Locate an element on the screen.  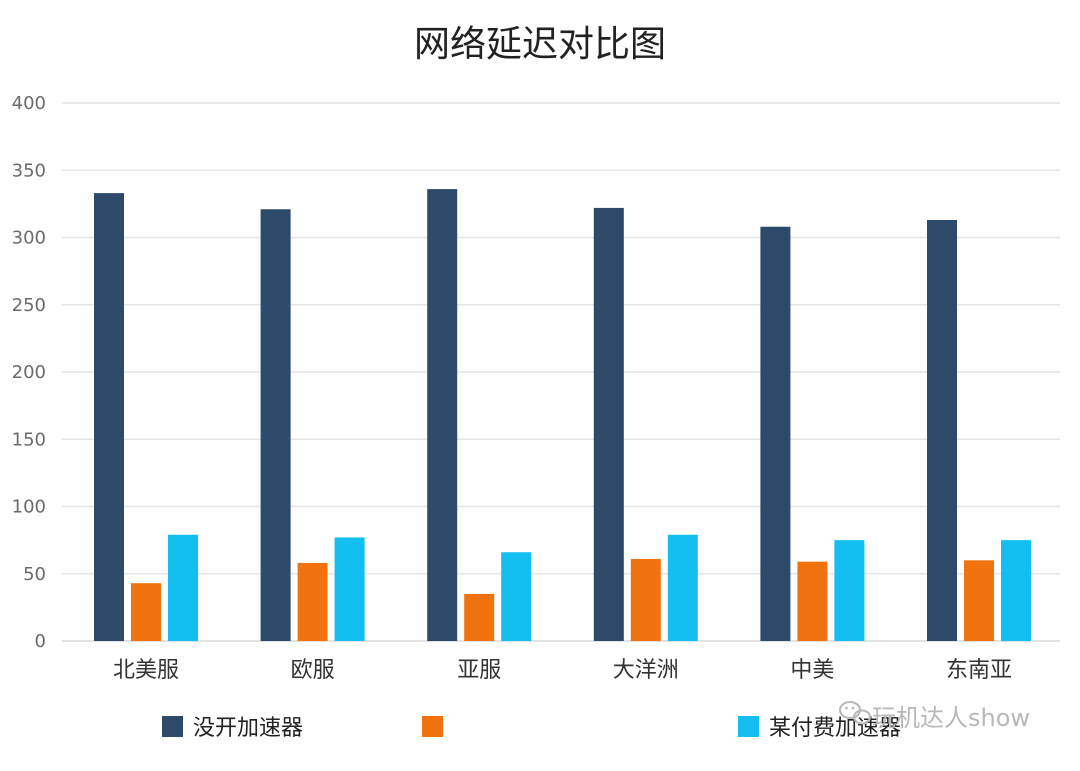
legend: 没开加速器 某付费加速器 is located at coordinates (531, 728).